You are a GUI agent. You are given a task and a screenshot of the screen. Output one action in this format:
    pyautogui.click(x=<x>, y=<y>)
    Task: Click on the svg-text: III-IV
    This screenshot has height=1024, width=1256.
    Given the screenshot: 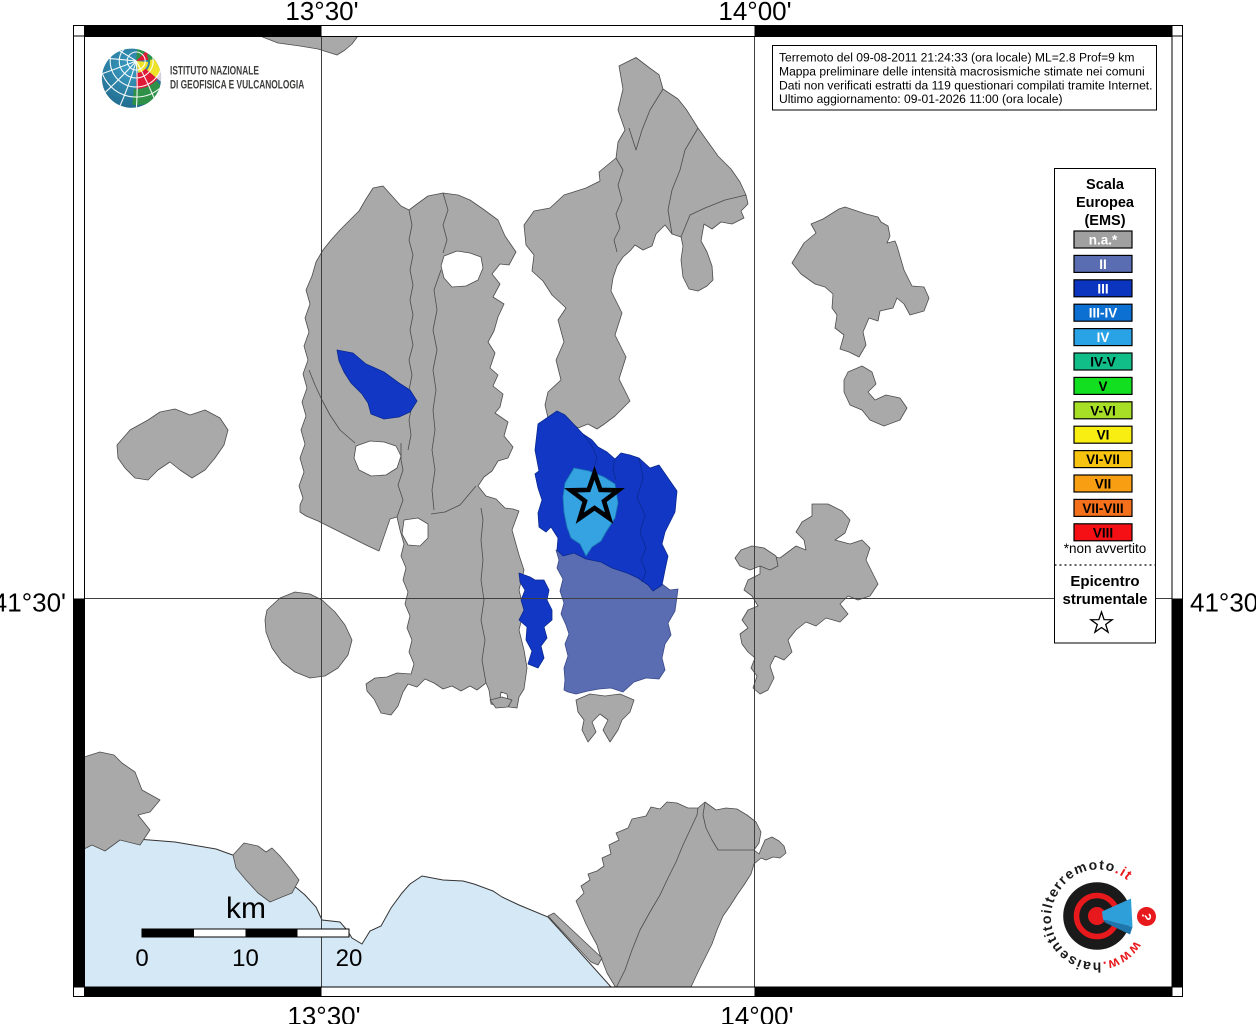 What is the action you would take?
    pyautogui.click(x=1103, y=313)
    